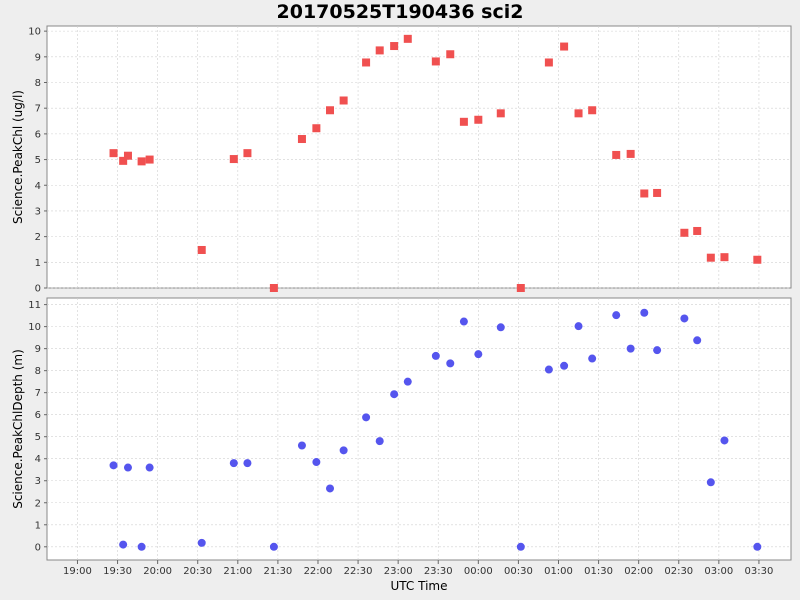  What do you see at coordinates (34, 305) in the screenshot?
I see `y-tick-label: 11` at bounding box center [34, 305].